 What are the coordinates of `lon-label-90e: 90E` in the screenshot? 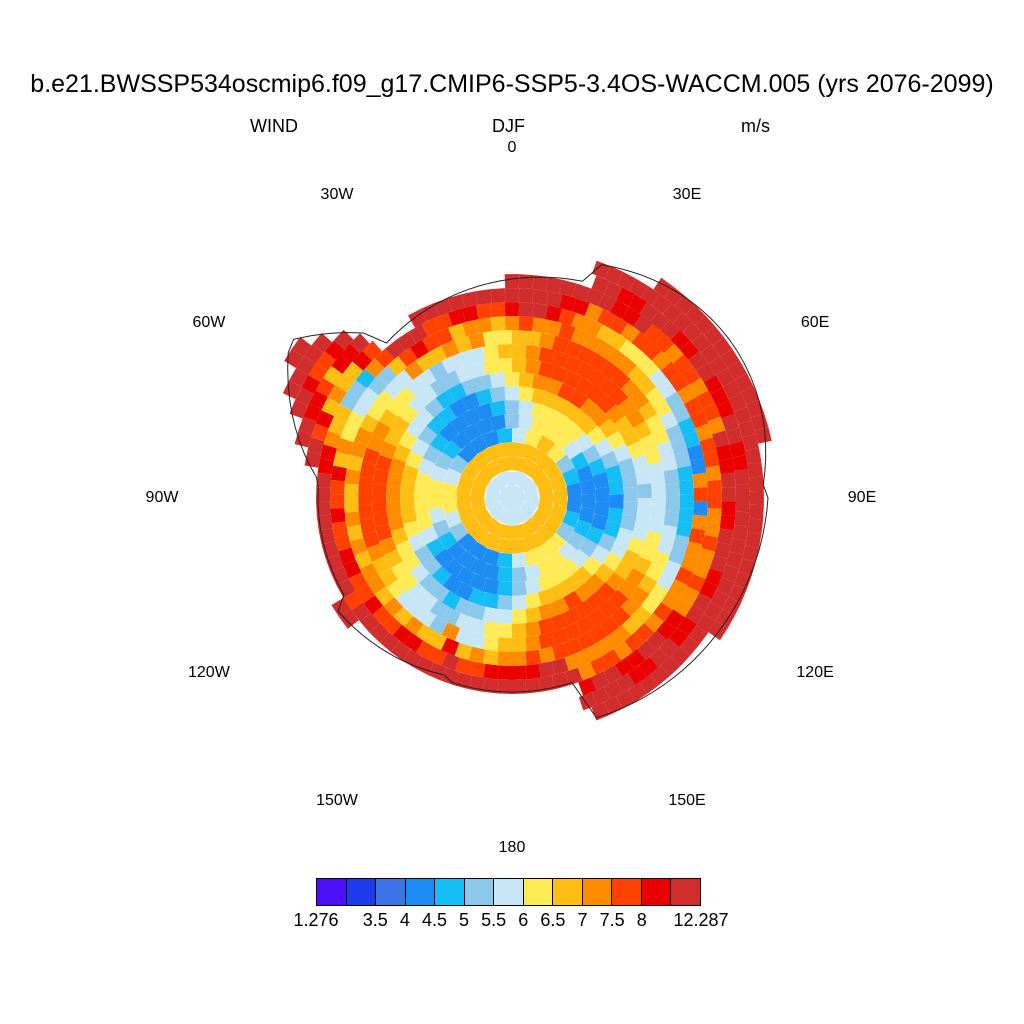 It's located at (862, 497).